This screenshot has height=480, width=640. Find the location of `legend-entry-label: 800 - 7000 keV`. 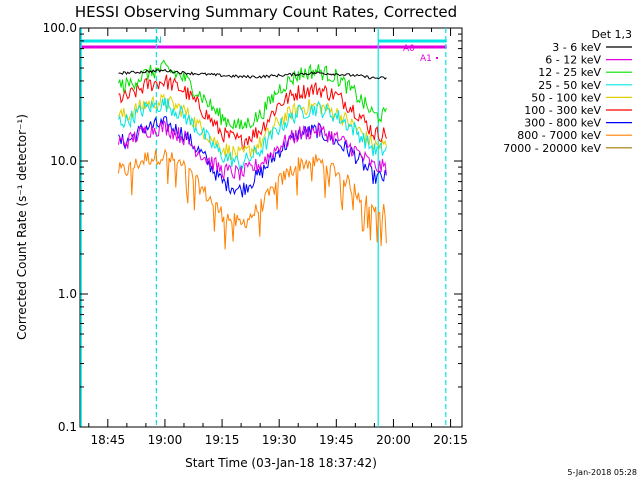

legend-entry-label: 800 - 7000 keV is located at coordinates (559, 135).